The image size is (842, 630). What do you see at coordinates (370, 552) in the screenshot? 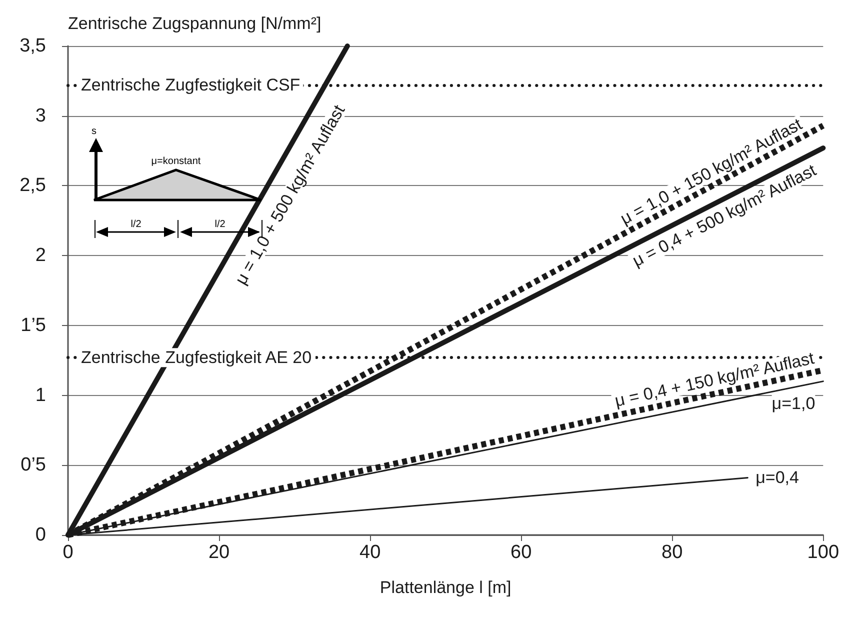
I see `x-tick-label: 40` at bounding box center [370, 552].